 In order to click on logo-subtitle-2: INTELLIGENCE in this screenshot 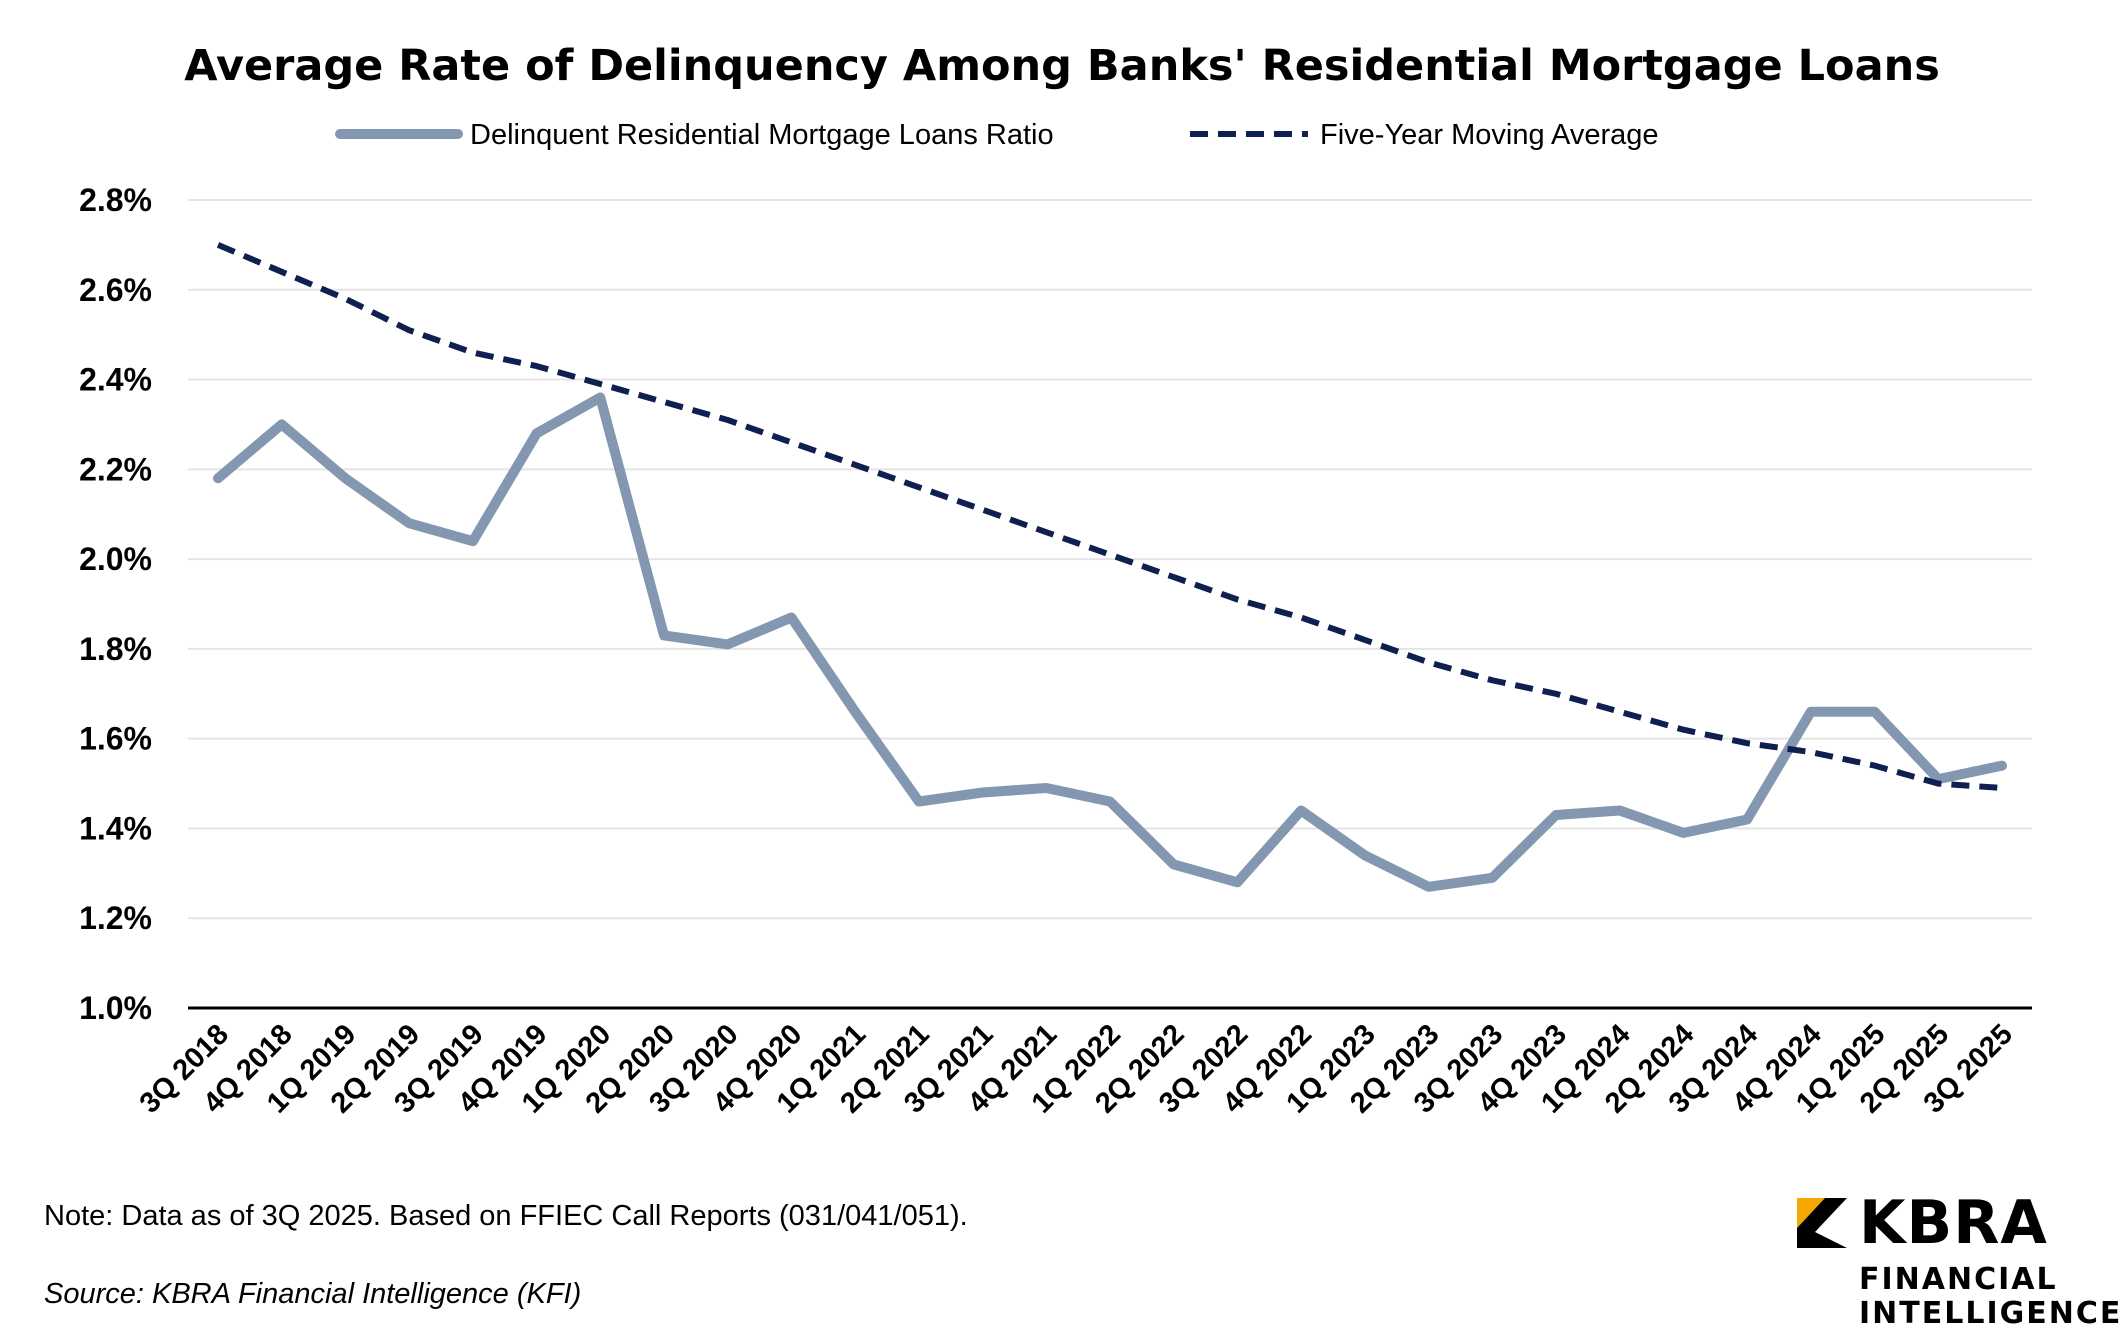, I will do `click(1990, 1313)`.